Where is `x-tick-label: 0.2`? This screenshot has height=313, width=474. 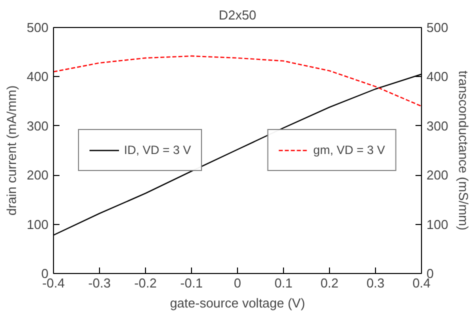
x-tick-label: 0.2 is located at coordinates (329, 283).